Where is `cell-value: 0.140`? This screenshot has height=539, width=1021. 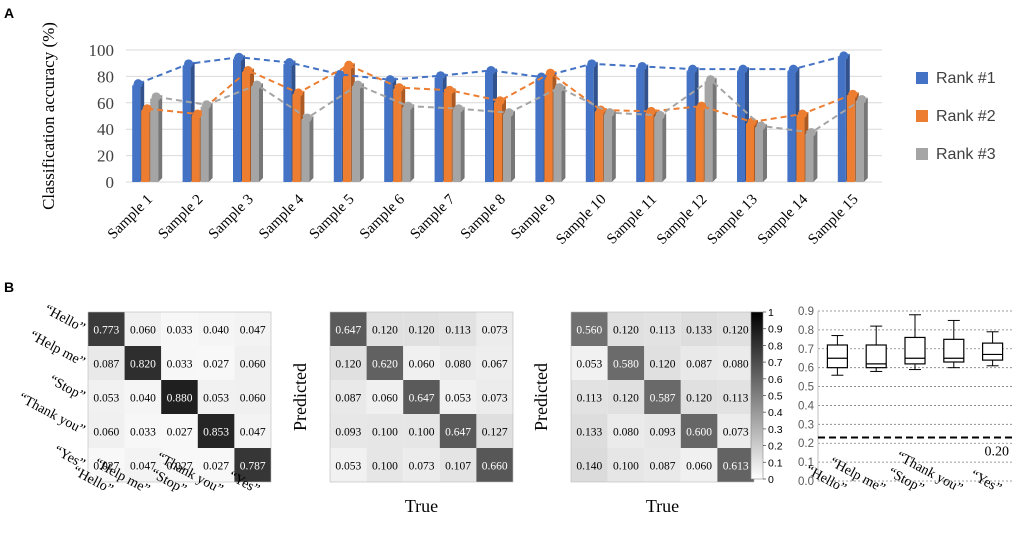 cell-value: 0.140 is located at coordinates (589, 467).